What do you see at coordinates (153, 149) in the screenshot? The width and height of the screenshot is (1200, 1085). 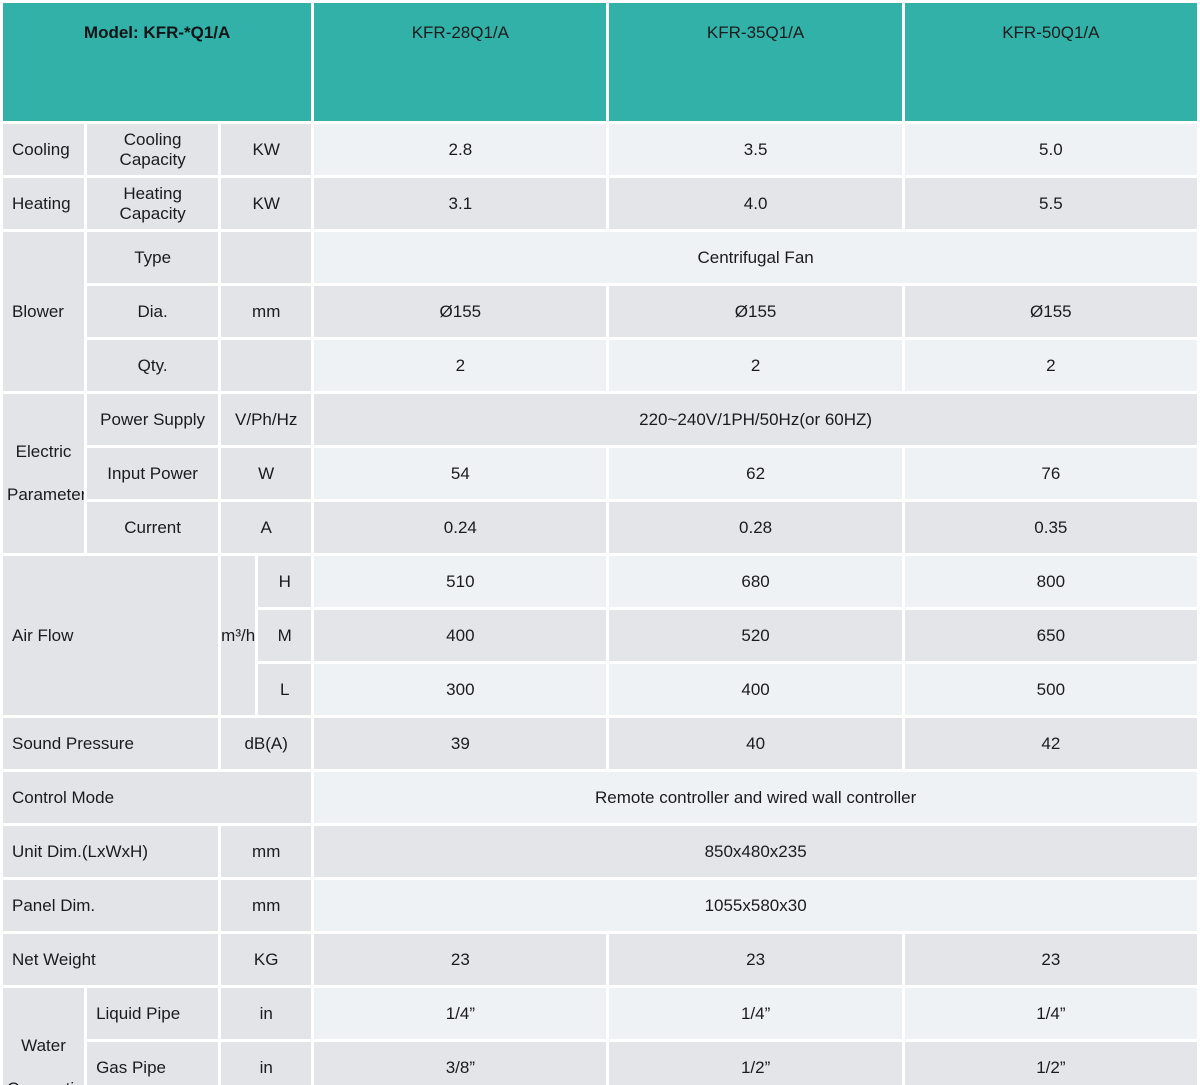 I see `cooling-capacity-label: Cooling Capacity` at bounding box center [153, 149].